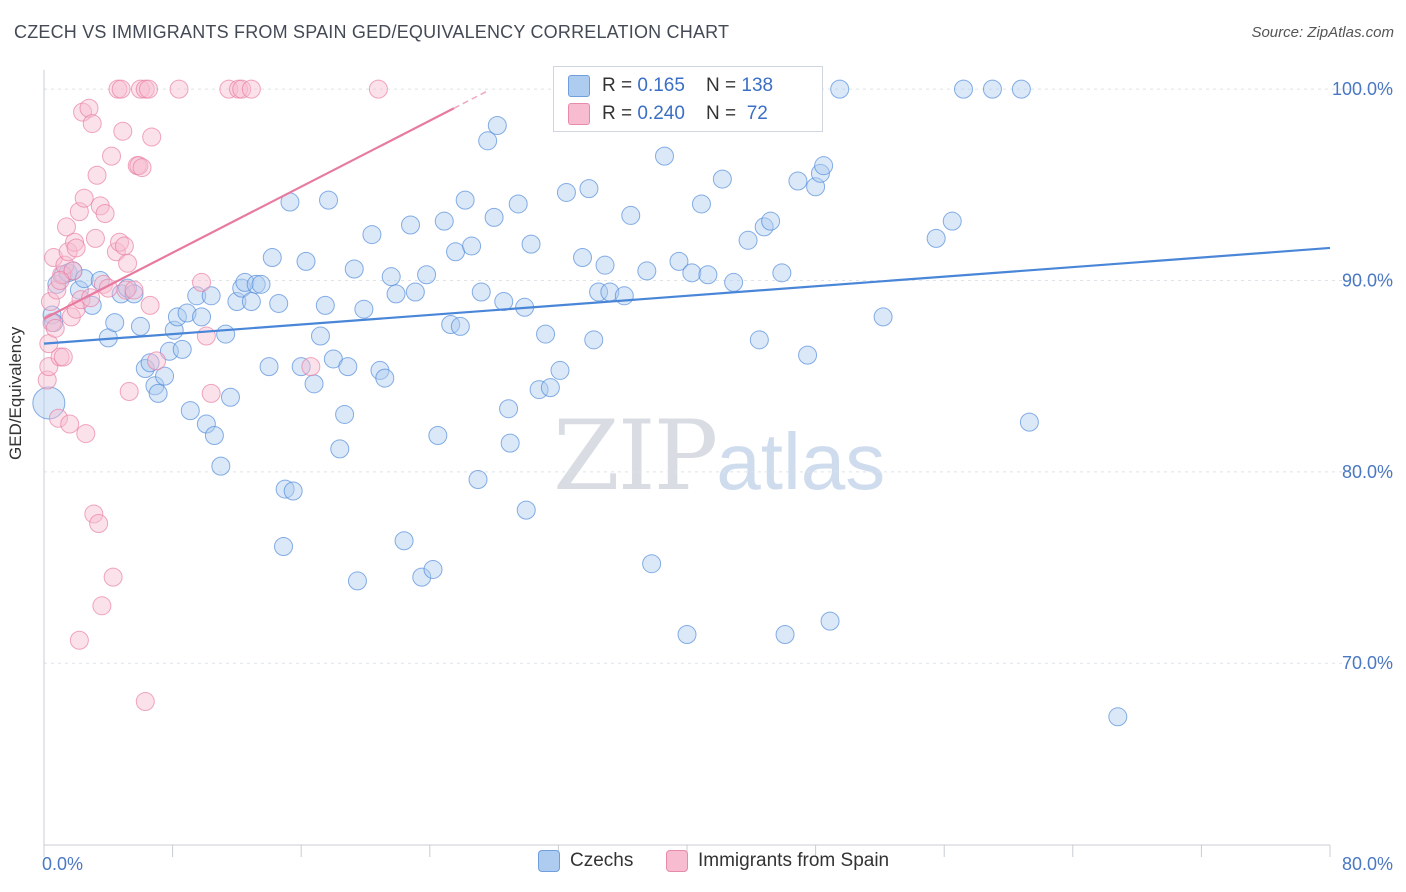 This screenshot has width=1406, height=892. I want to click on legend-label-czechs: Czechs, so click(602, 860).